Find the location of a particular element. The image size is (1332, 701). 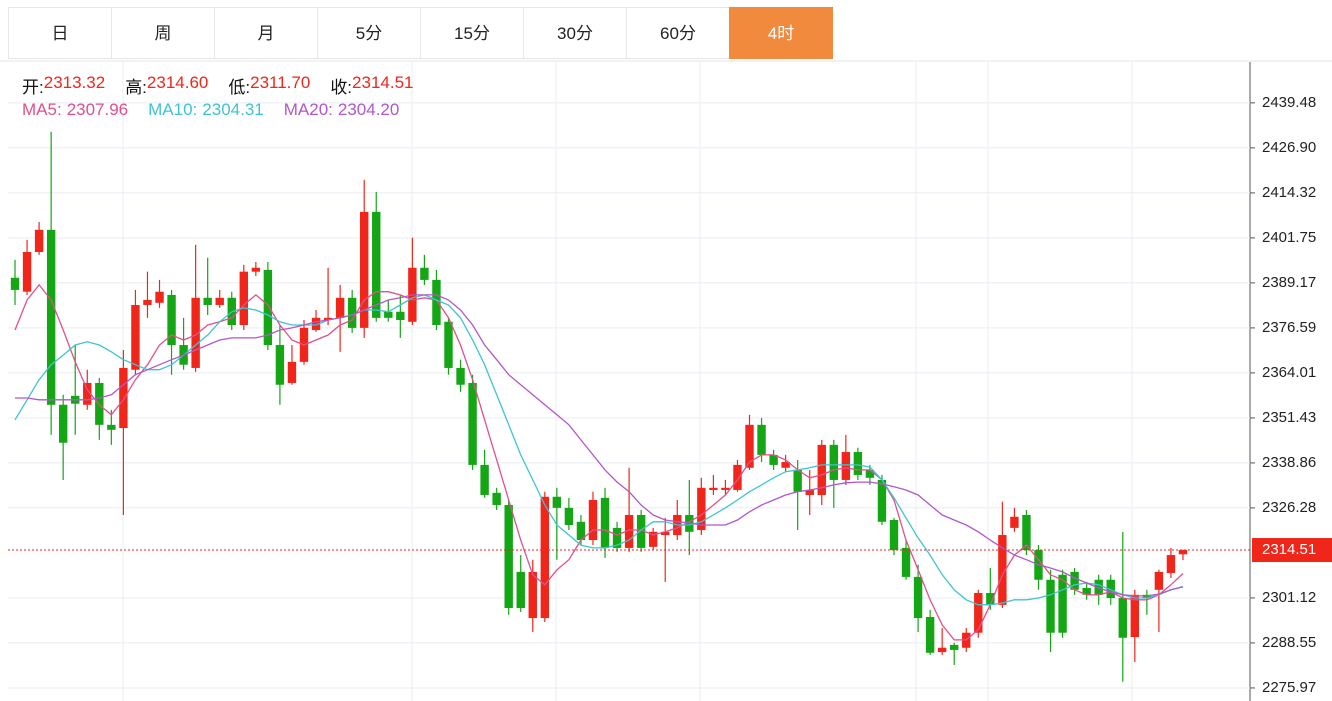

y-tick-label: 2364.01 is located at coordinates (1289, 372).